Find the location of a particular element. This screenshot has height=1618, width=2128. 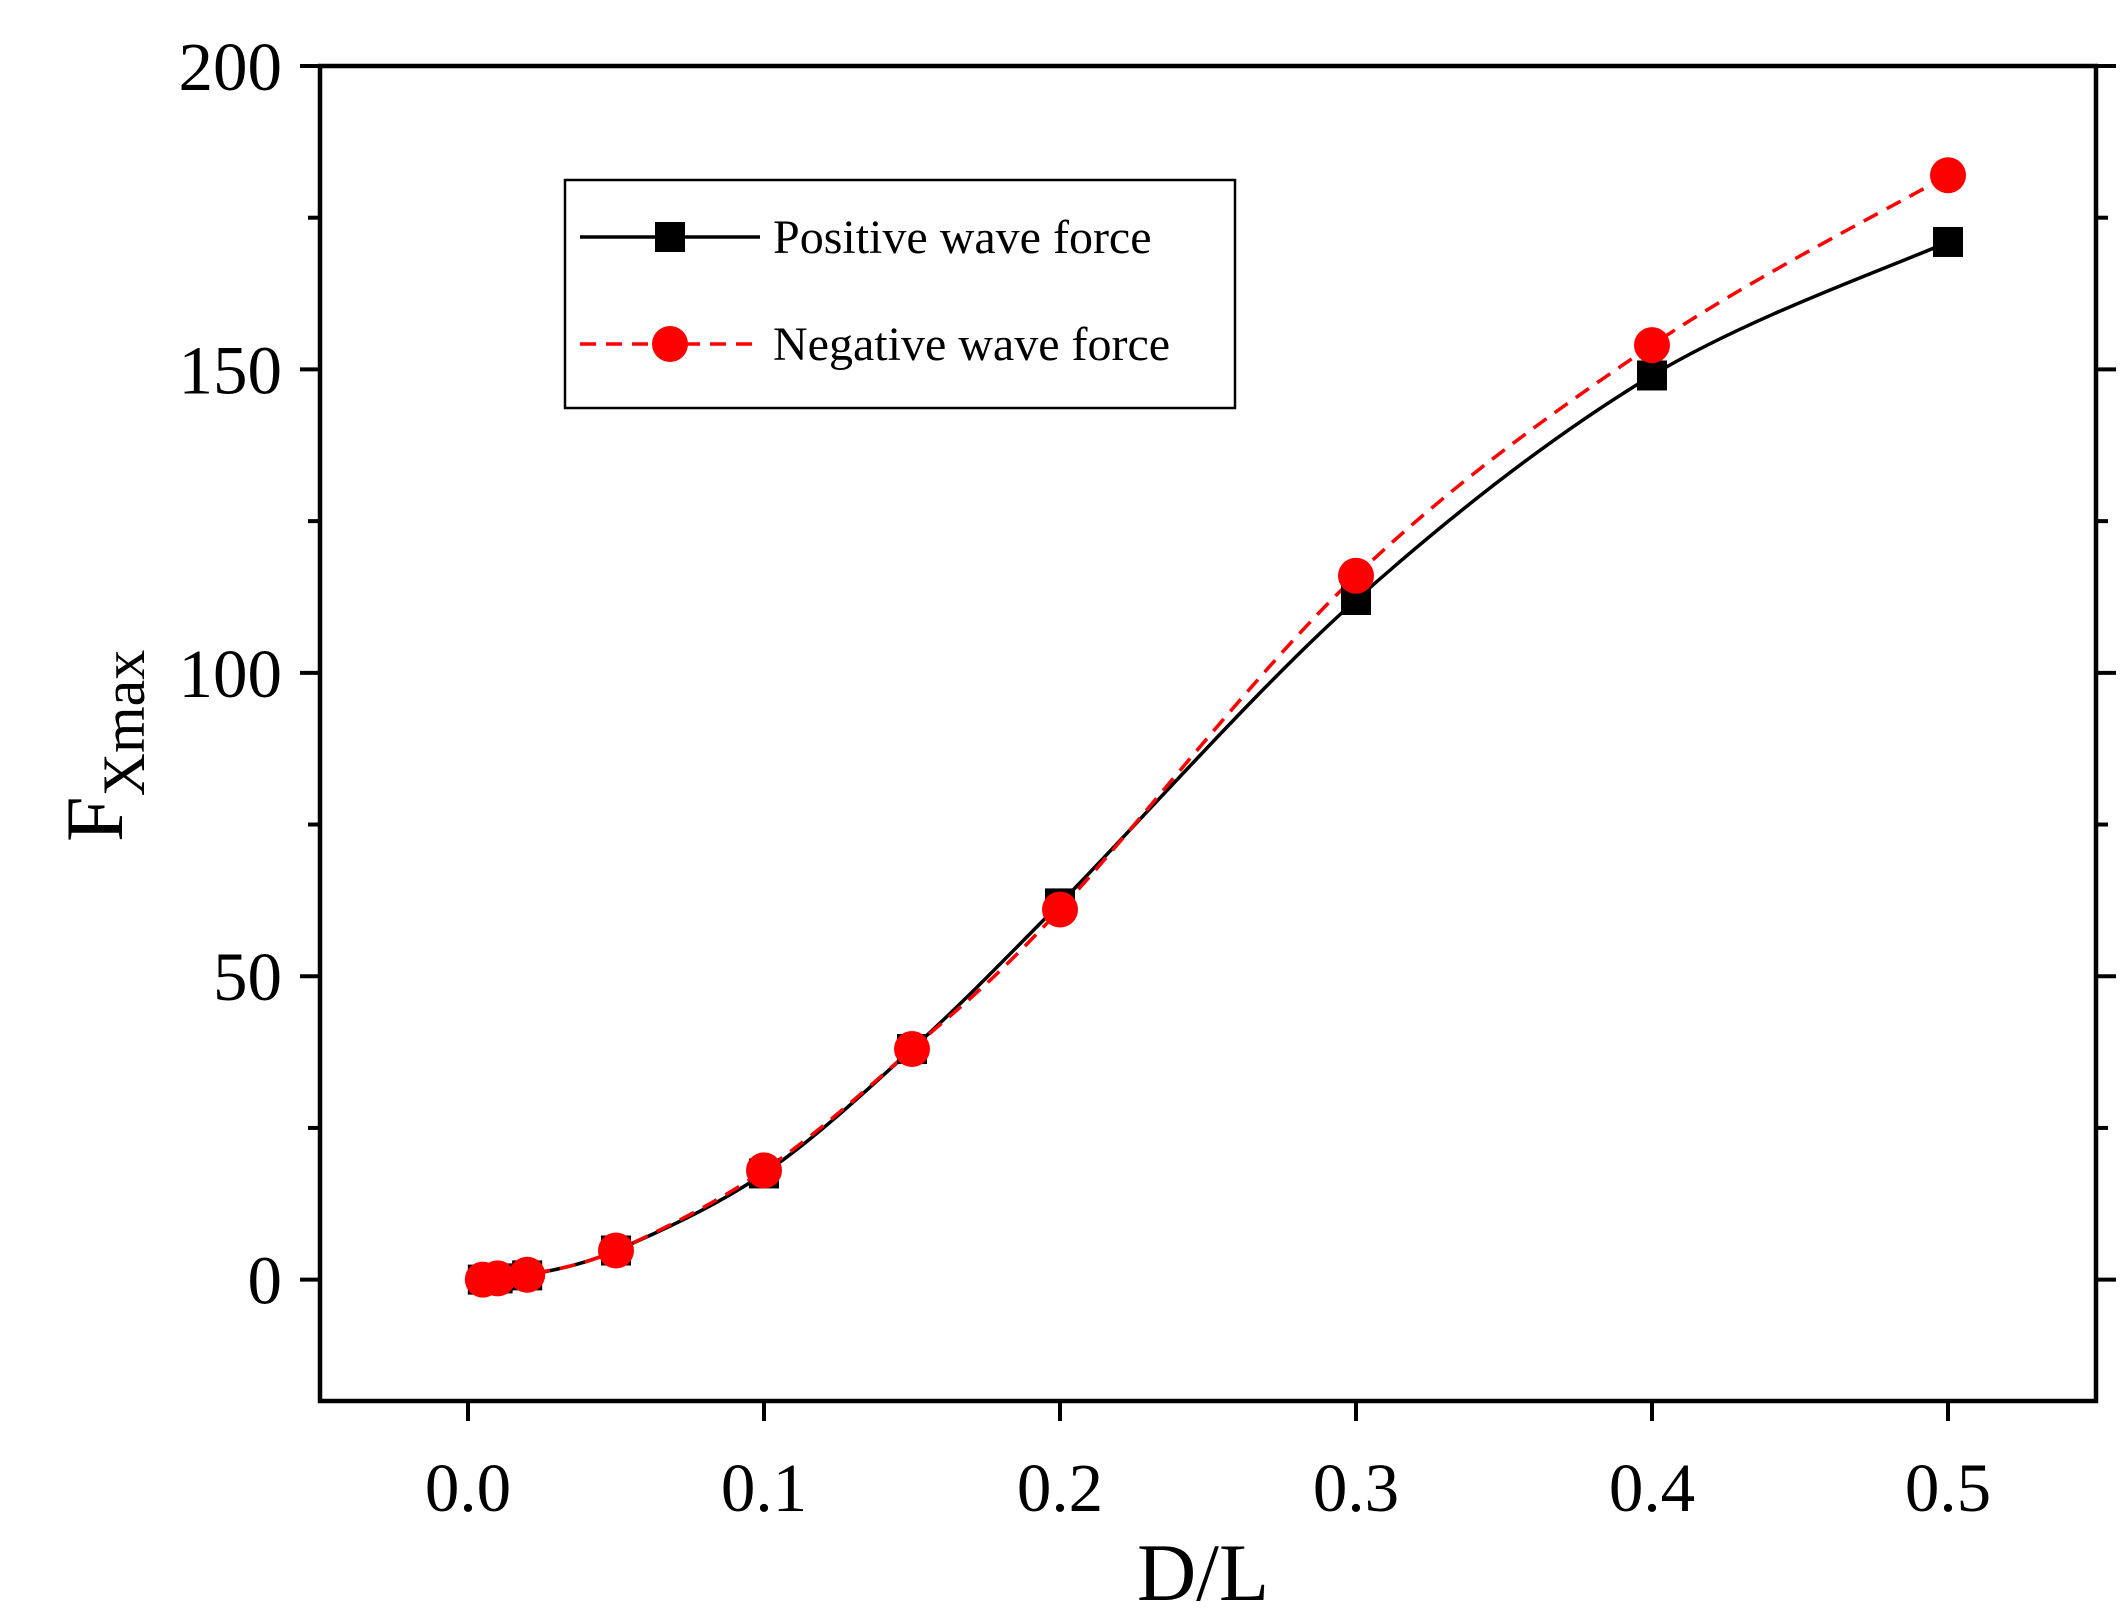

x-tick-label: 0.1 is located at coordinates (764, 1488).